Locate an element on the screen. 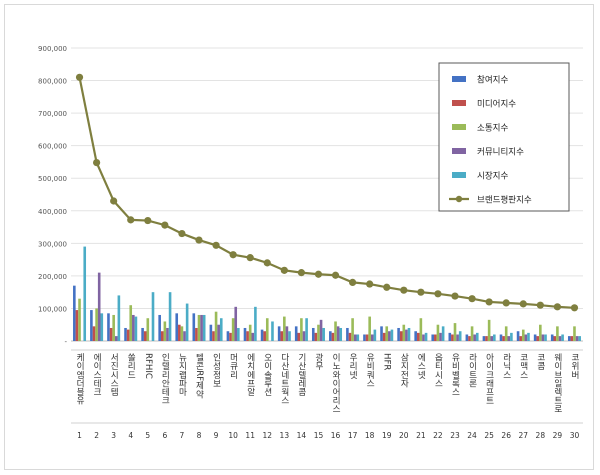  x-category-label: 에스넷 is located at coordinates (421, 366).